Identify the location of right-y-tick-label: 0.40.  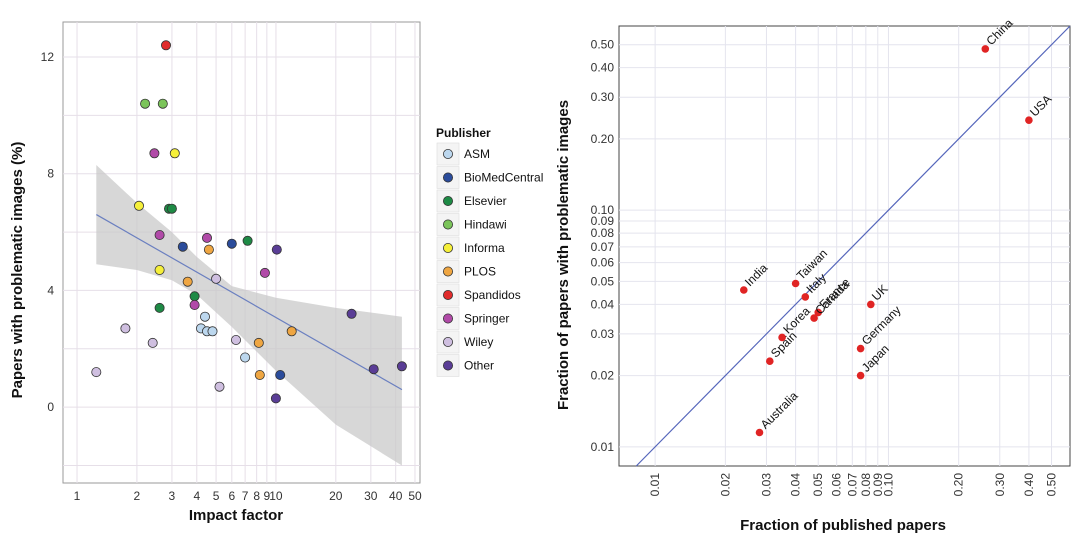
(603, 68).